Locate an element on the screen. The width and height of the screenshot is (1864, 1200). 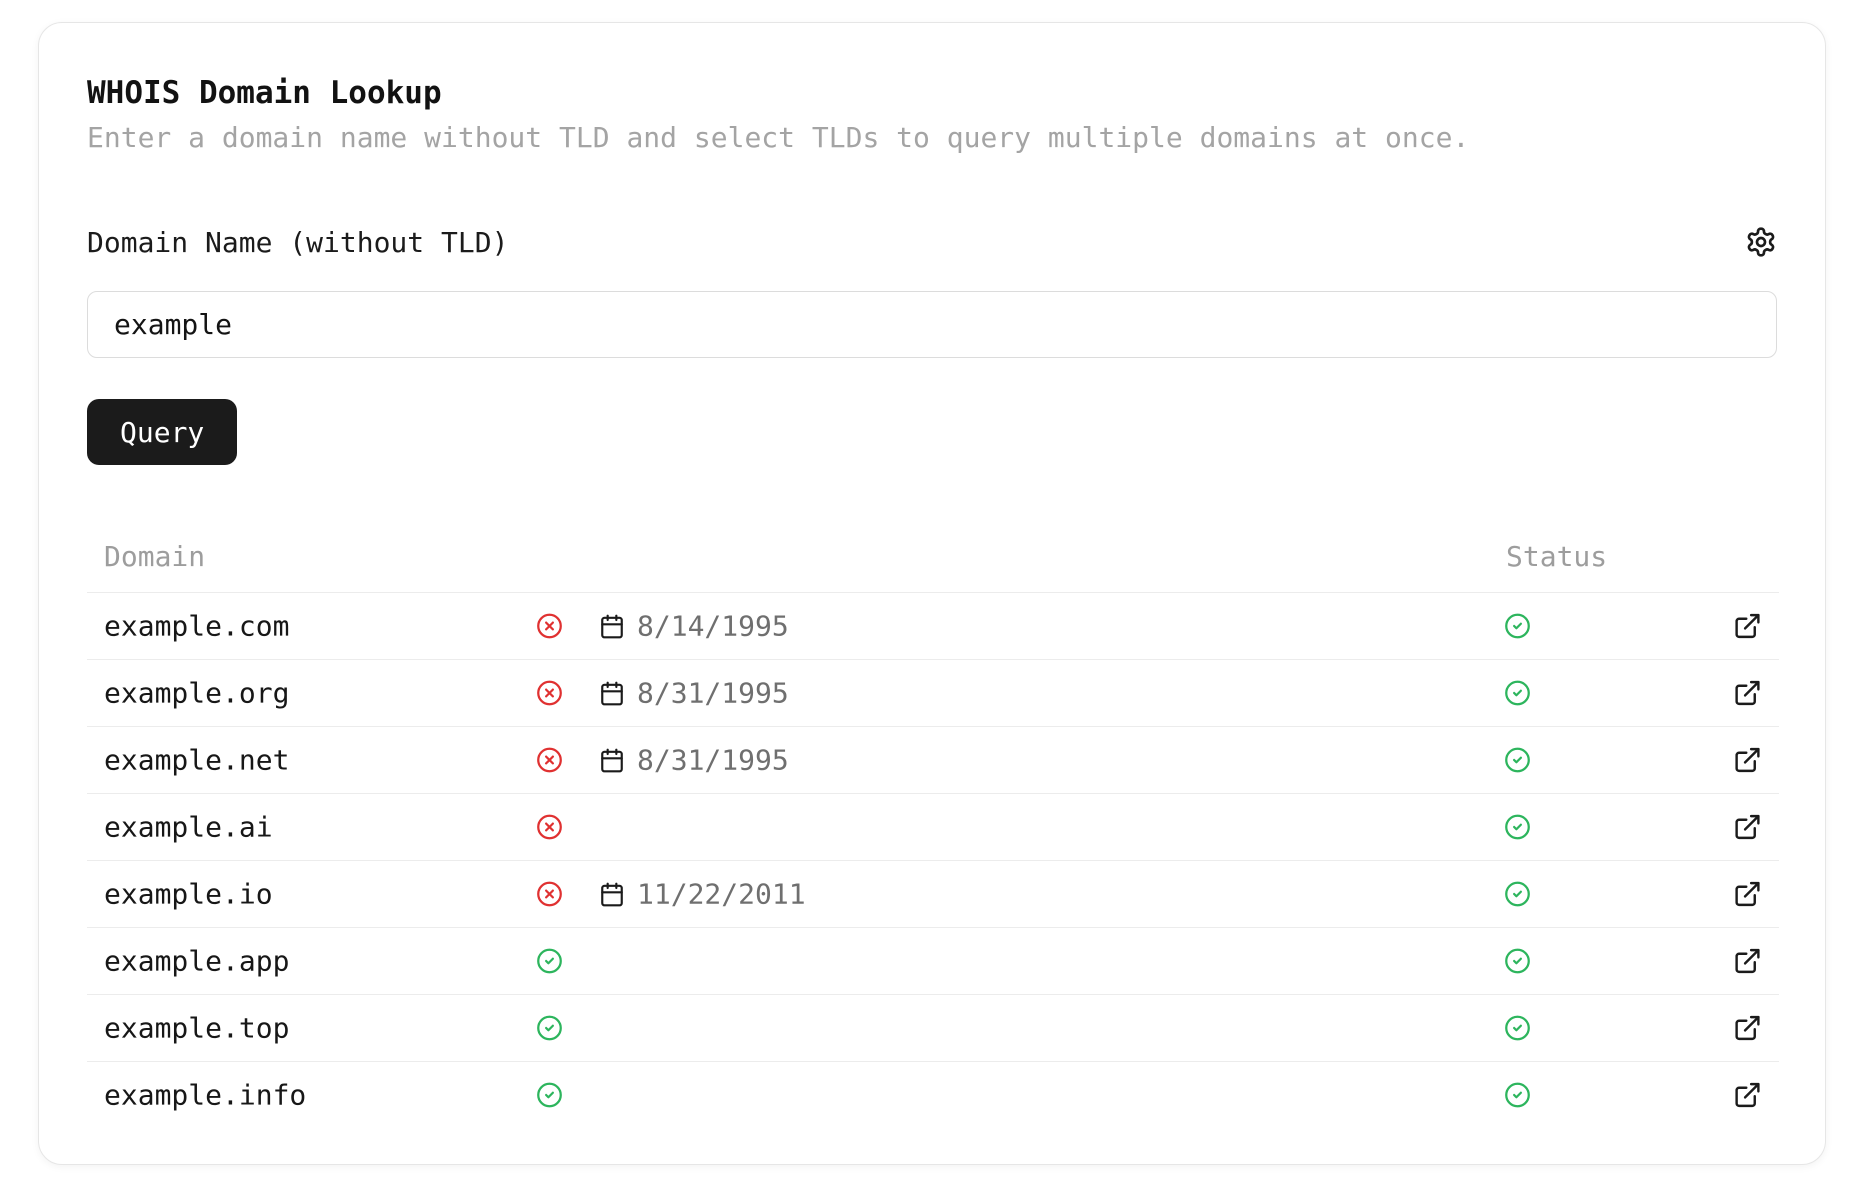
settings-gear-icon is located at coordinates (1761, 242).